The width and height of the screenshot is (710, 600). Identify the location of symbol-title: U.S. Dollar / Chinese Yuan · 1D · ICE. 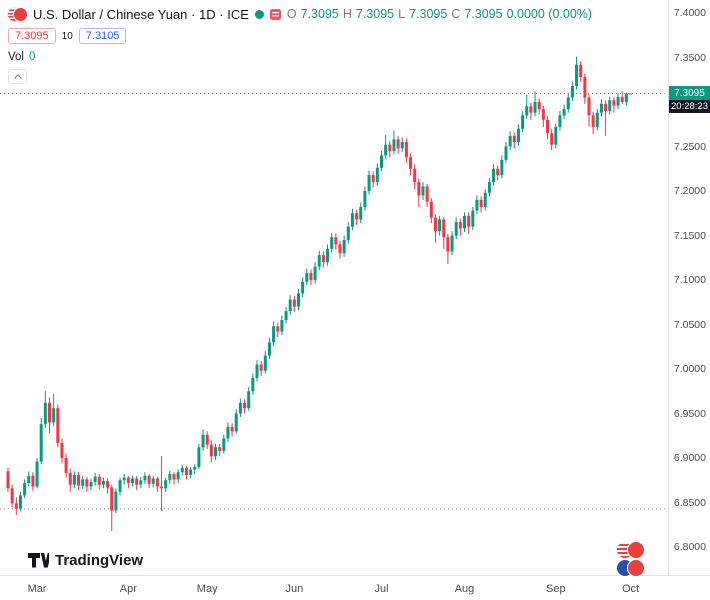
(141, 14).